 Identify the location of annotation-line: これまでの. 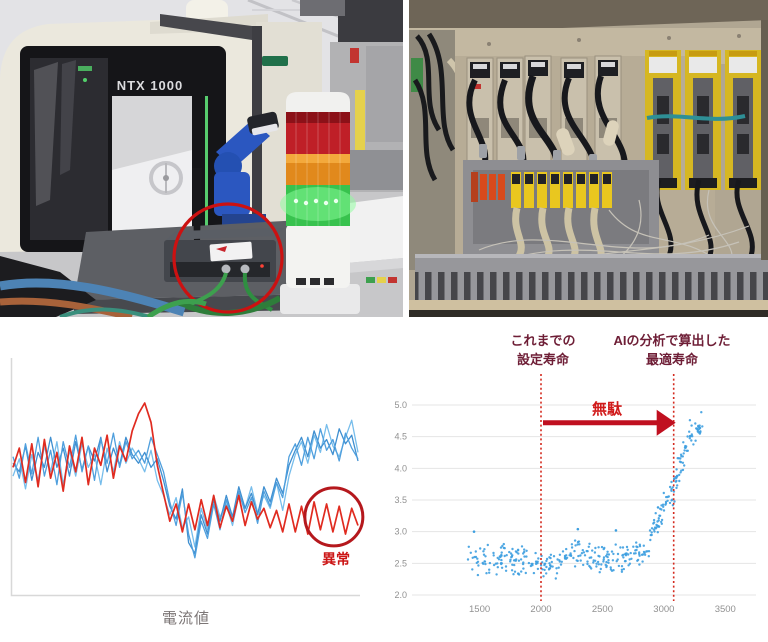
(543, 340).